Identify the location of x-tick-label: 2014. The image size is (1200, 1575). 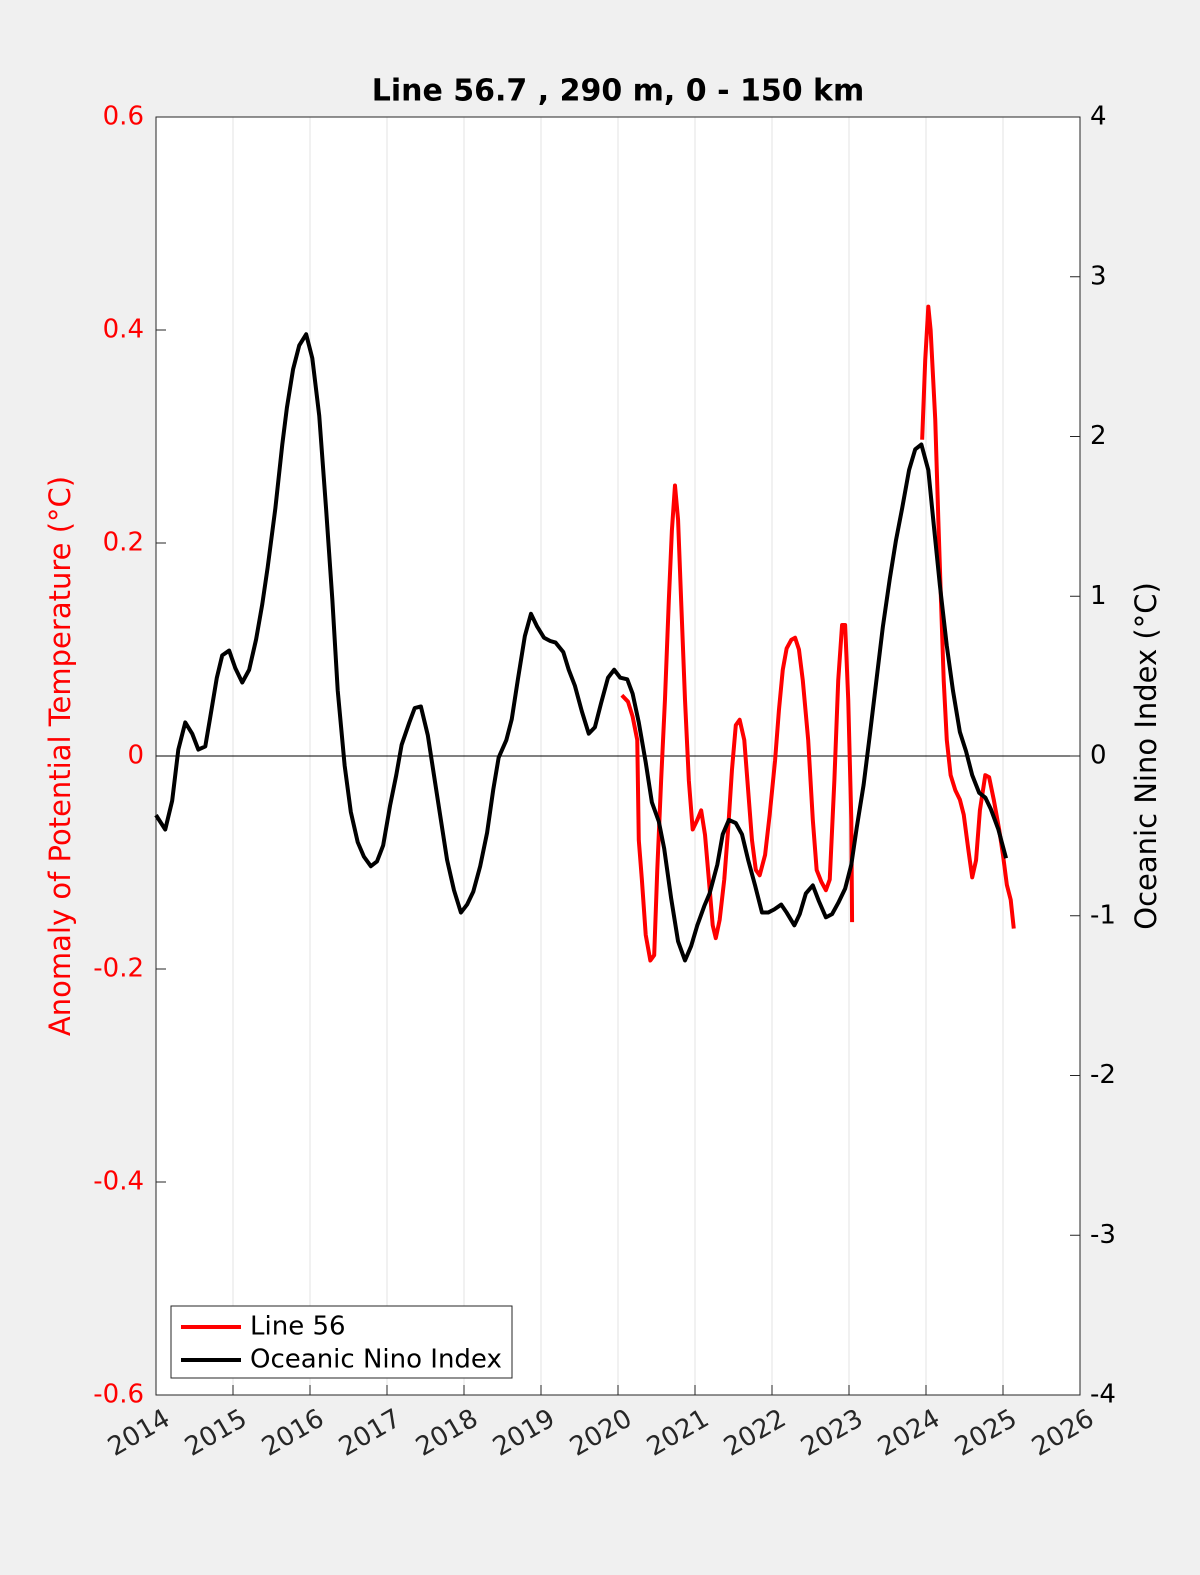
(139, 1433).